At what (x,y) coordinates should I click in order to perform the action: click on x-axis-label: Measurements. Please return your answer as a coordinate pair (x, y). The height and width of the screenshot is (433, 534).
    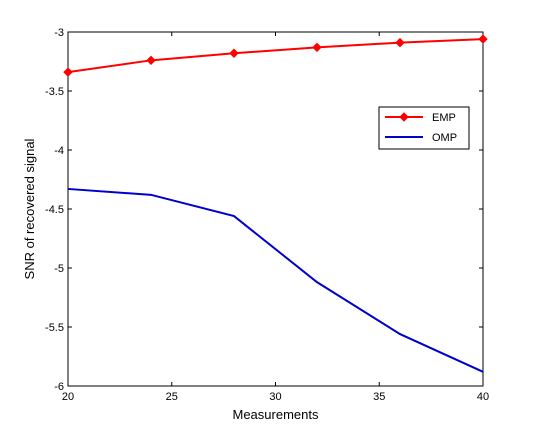
    Looking at the image, I should click on (276, 414).